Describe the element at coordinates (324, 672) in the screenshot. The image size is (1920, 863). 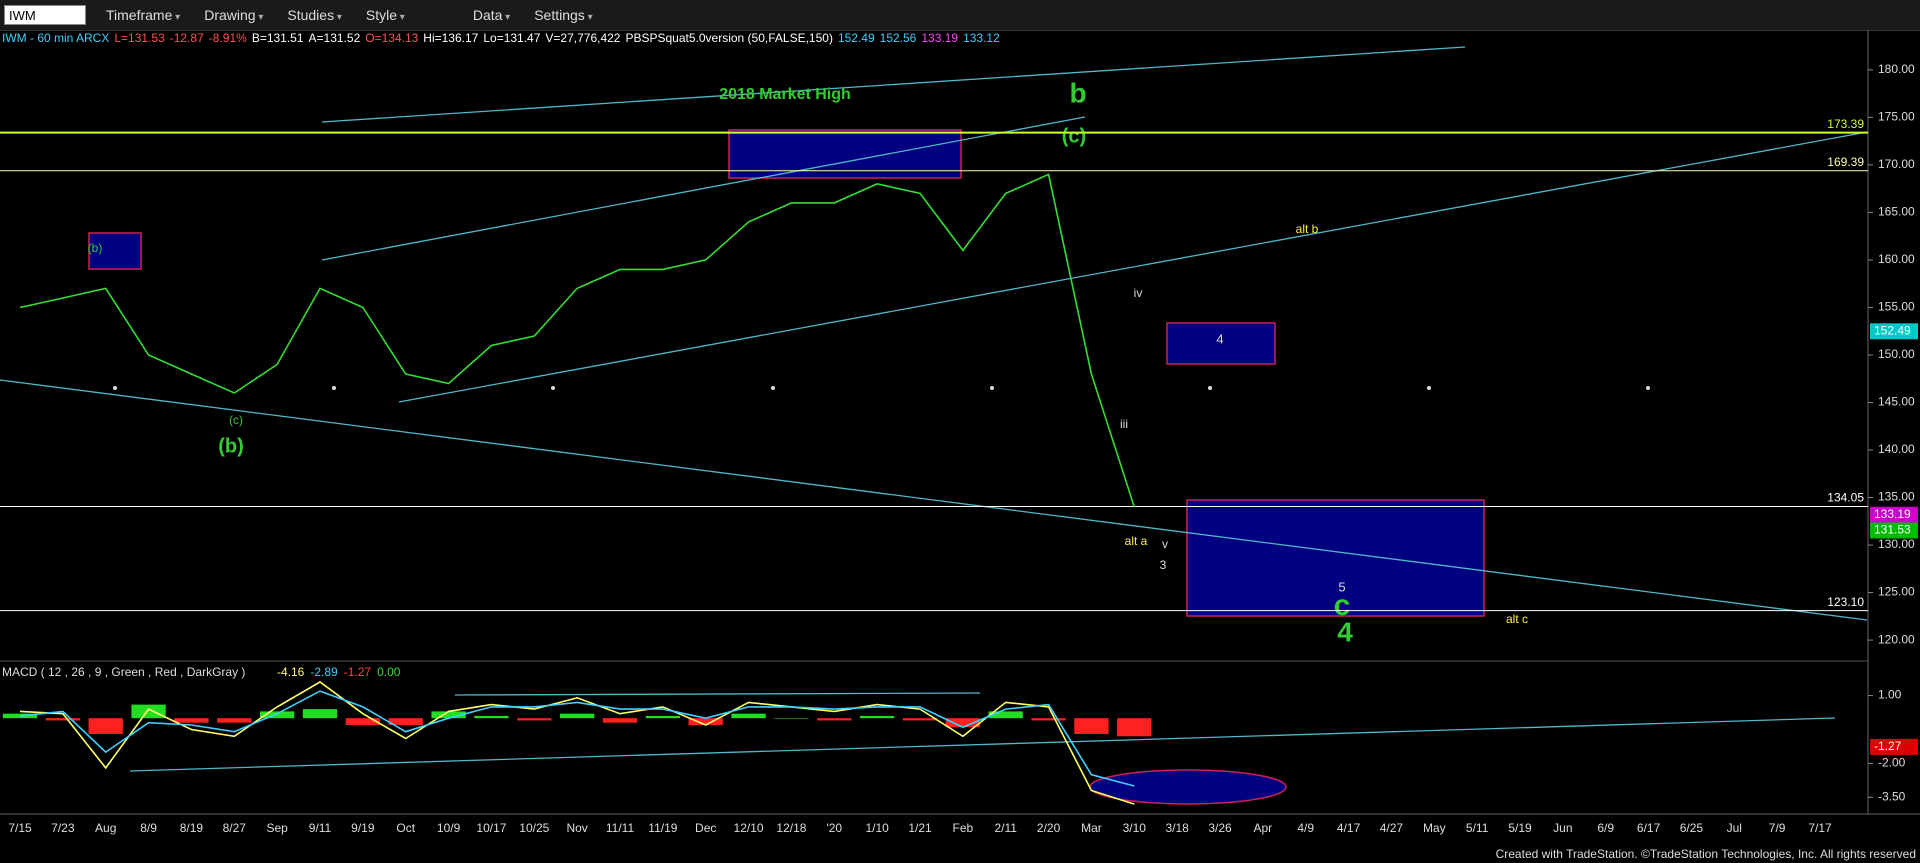
I see `macd-legend-value: -2.89` at that location.